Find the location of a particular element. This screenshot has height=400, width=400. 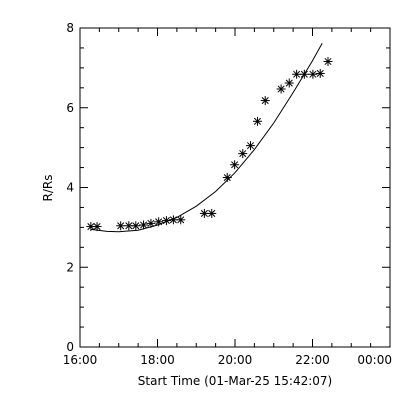

x-tick-label: 00:00 is located at coordinates (374, 360).